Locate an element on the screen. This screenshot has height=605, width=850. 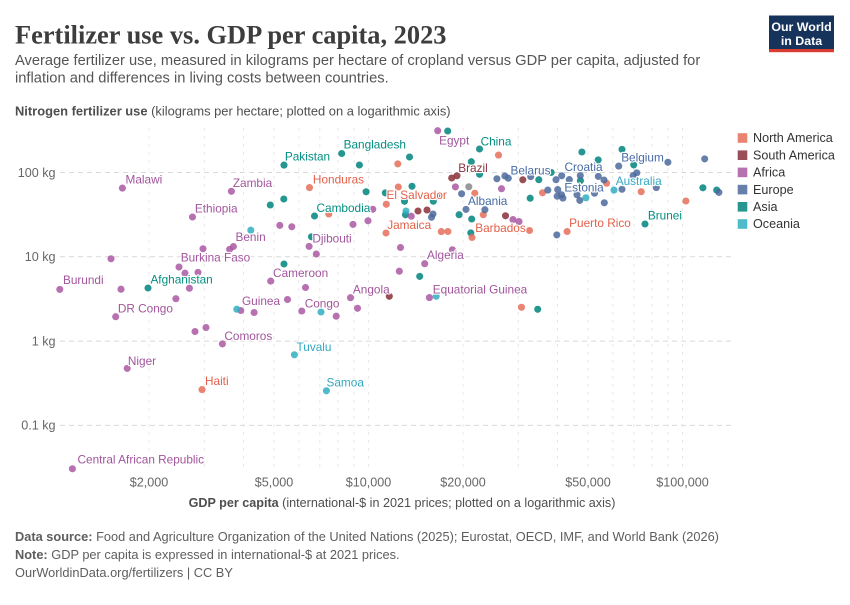
svg-text: Comoros is located at coordinates (248, 336).